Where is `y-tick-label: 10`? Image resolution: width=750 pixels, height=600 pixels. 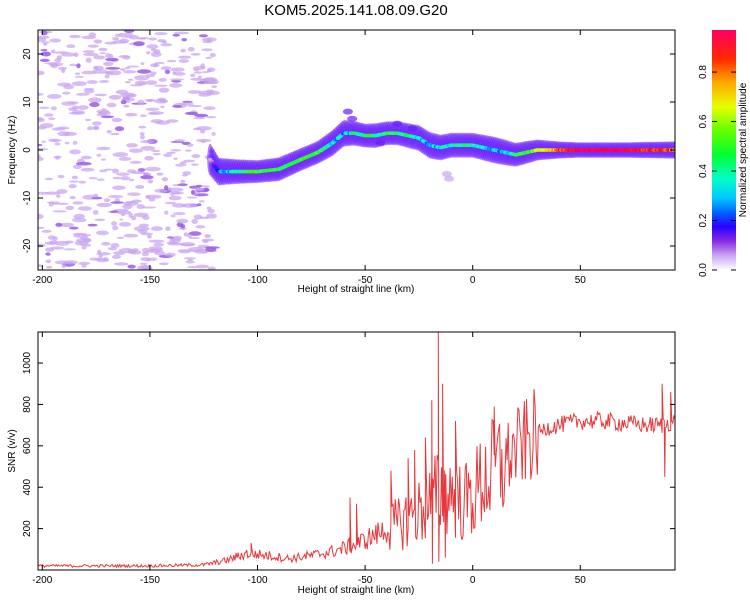 y-tick-label: 10 is located at coordinates (27, 102).